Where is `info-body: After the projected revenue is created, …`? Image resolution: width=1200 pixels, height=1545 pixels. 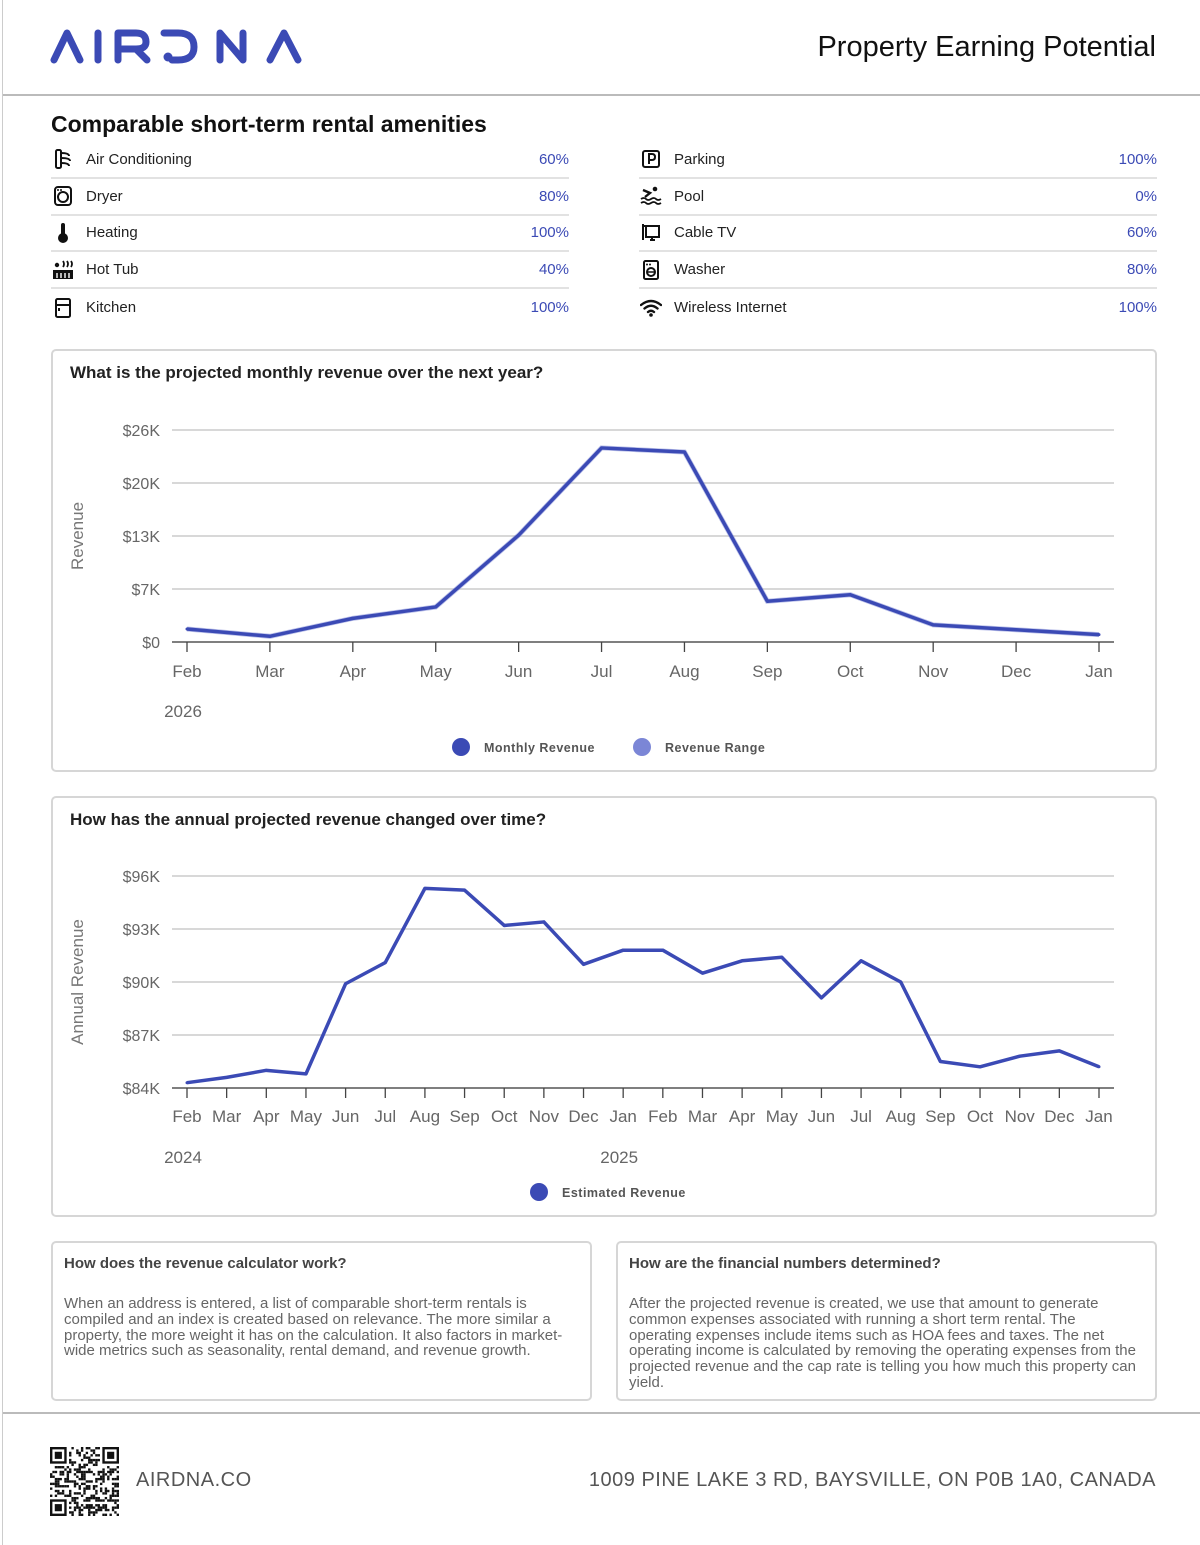
info-body: After the projected revenue is created, … is located at coordinates (882, 1343).